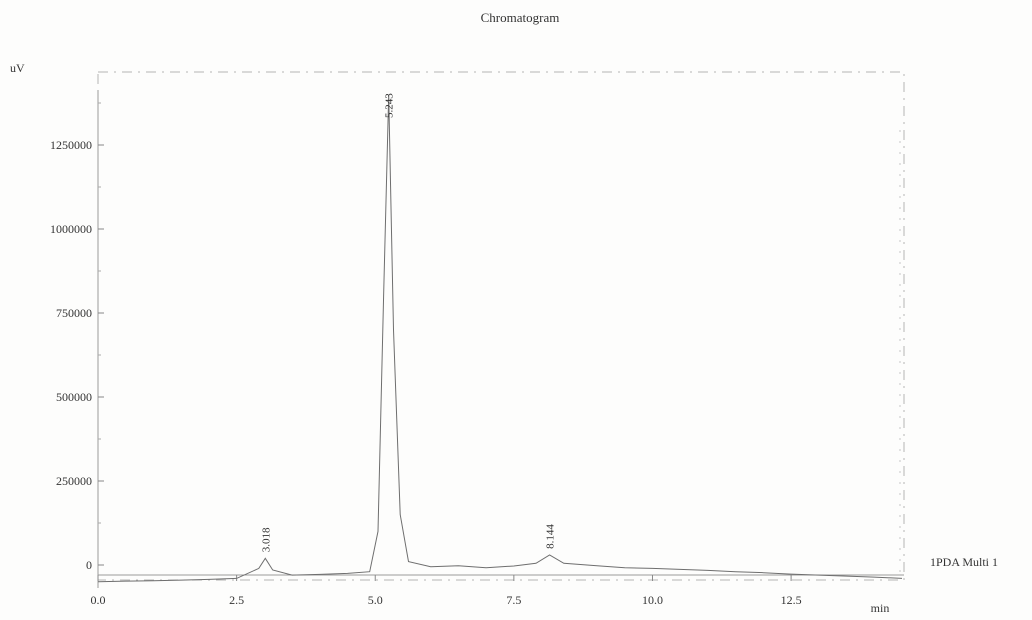 This screenshot has height=620, width=1032. I want to click on x-tick-label: 5.0, so click(375, 600).